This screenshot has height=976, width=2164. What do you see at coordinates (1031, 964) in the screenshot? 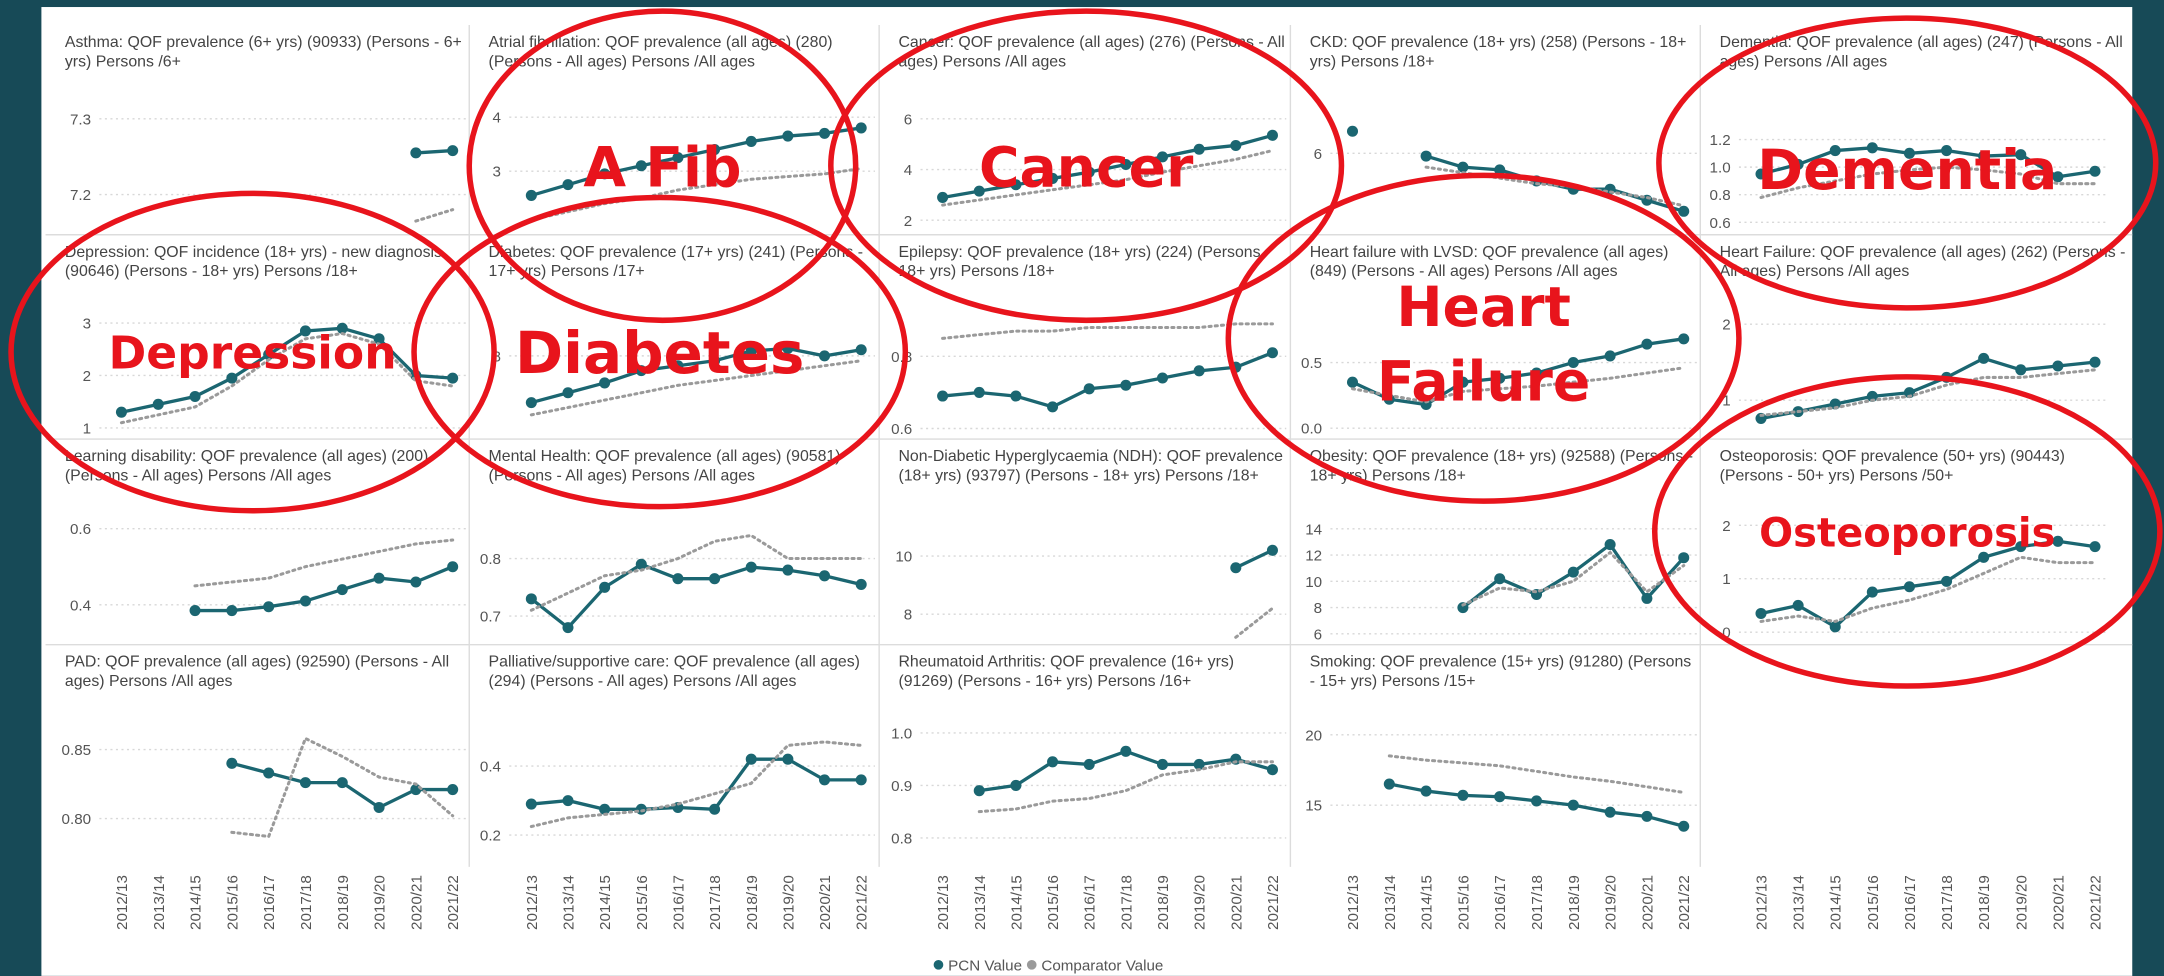
I see `legend-marker` at bounding box center [1031, 964].